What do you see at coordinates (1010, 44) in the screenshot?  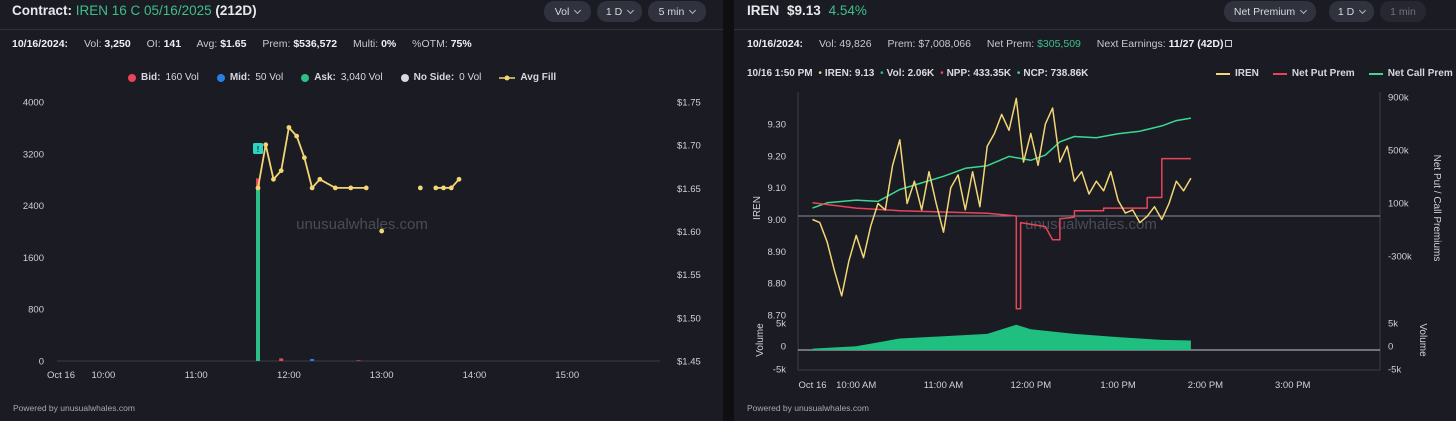 I see `stat-label: Net Prem:` at bounding box center [1010, 44].